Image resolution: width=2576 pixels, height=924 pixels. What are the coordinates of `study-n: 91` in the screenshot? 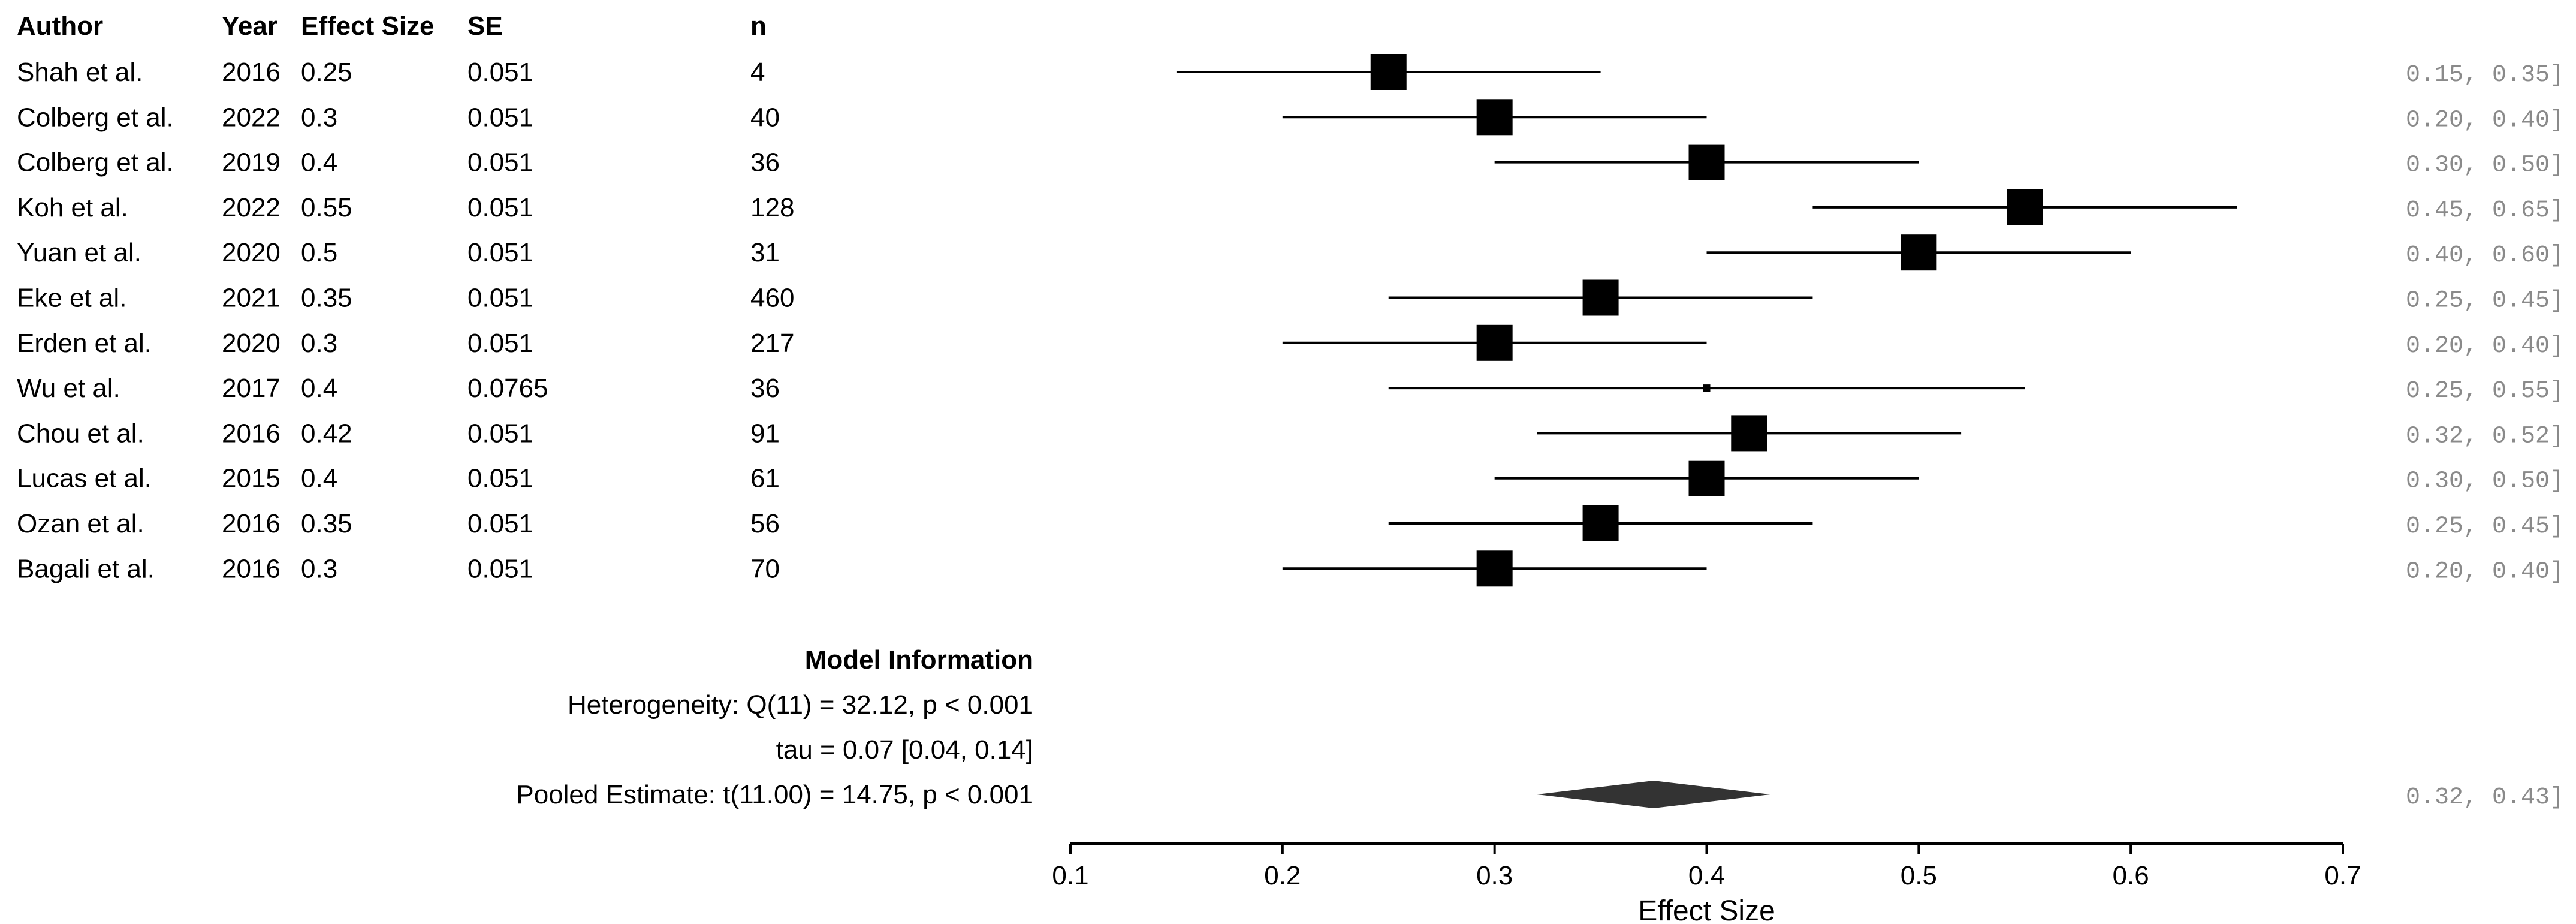 It's located at (765, 433).